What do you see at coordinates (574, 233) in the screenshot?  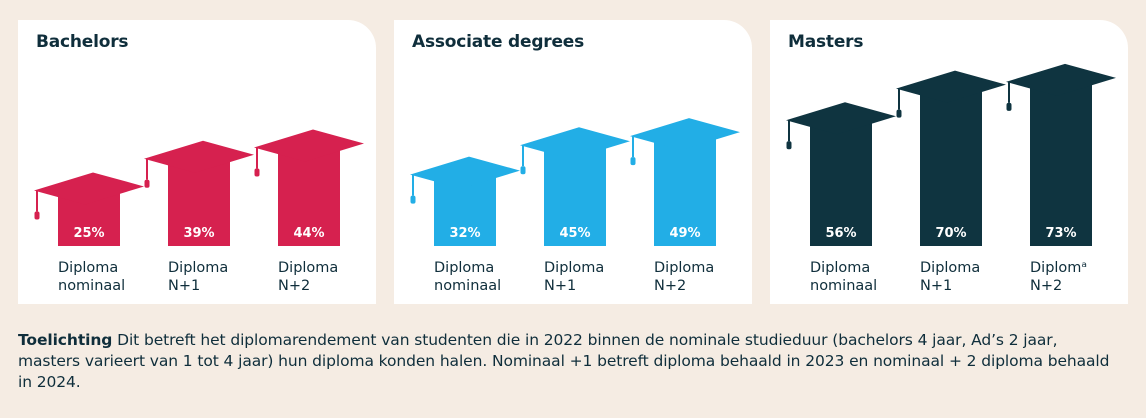 I see `value-label: 45%` at bounding box center [574, 233].